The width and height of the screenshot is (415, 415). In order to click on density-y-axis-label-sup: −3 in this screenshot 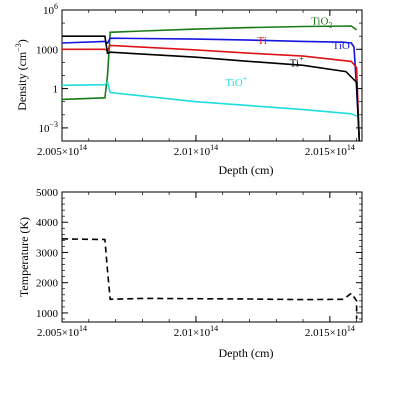, I will do `click(18, 47)`.